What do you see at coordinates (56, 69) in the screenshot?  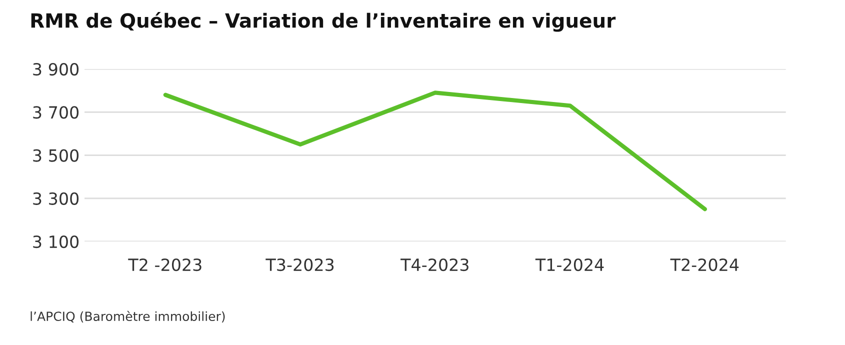 I see `y-tick-label: 3 900` at bounding box center [56, 69].